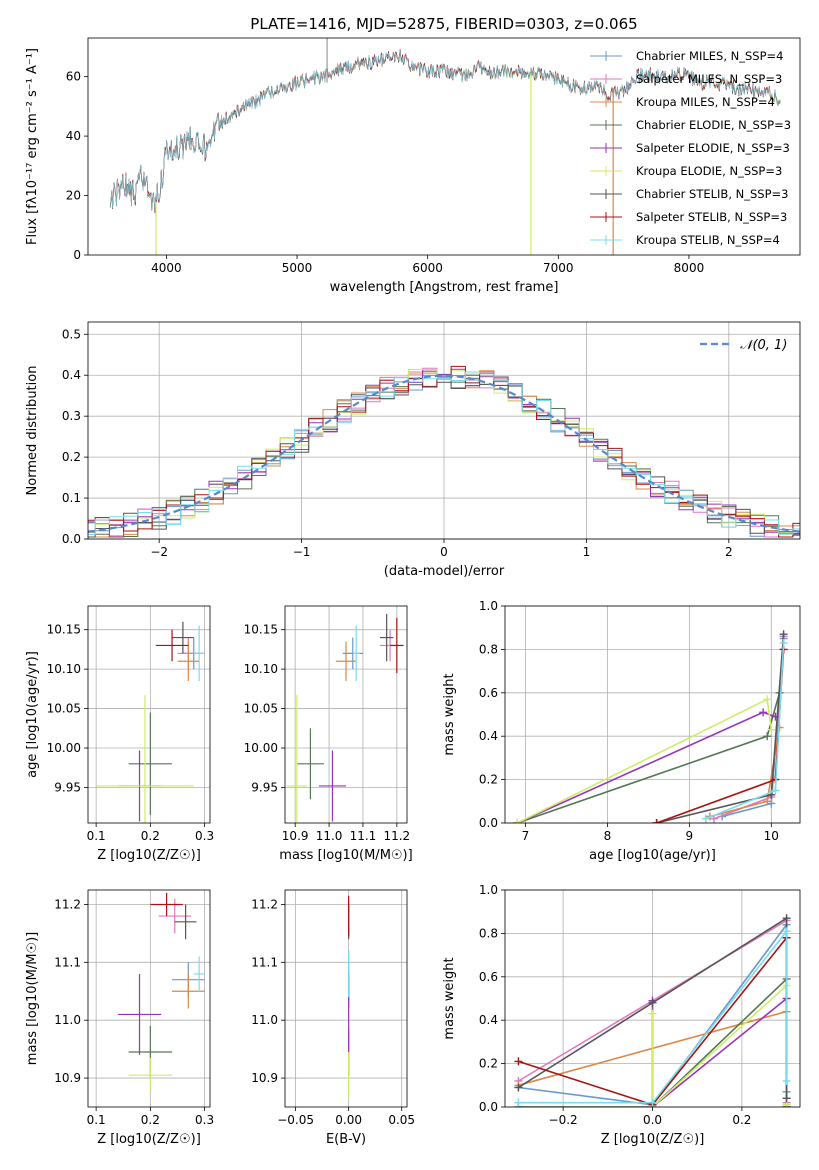  I want to click on x-tick-label: 0.0, so click(652, 1120).